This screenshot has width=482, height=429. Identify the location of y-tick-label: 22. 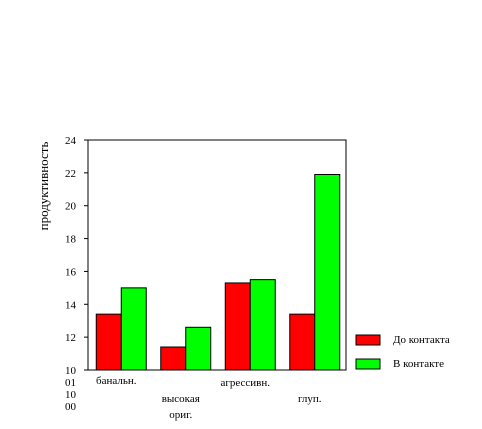
(70, 174).